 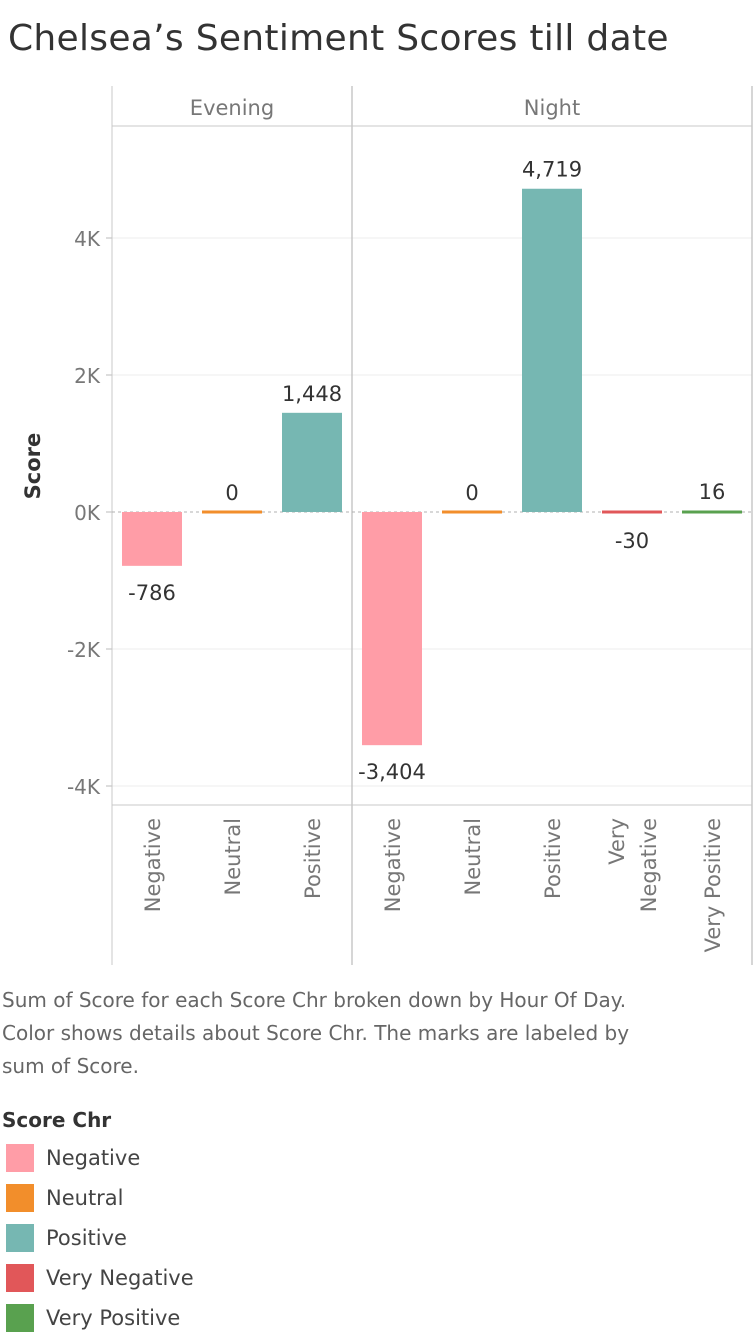 I want to click on data-label: 4,719, so click(x=552, y=170).